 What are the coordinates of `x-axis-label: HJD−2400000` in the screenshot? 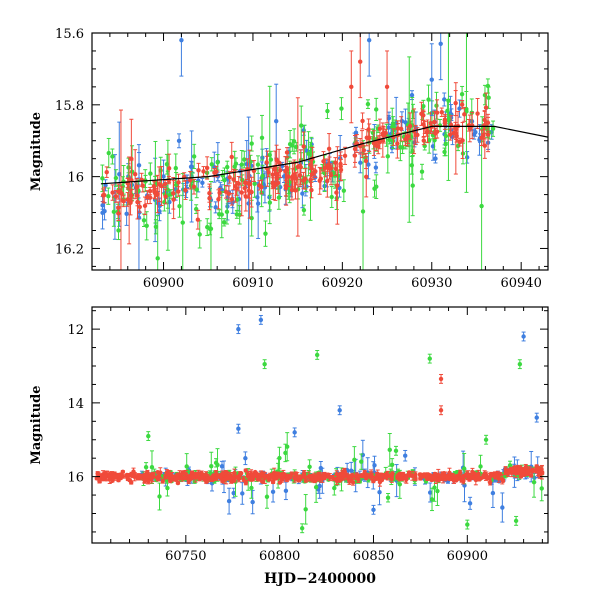 It's located at (320, 579).